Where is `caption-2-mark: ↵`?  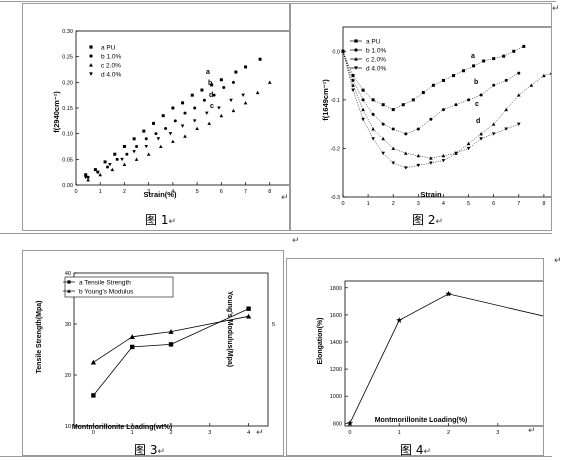
caption-2-mark: ↵ is located at coordinates (439, 222).